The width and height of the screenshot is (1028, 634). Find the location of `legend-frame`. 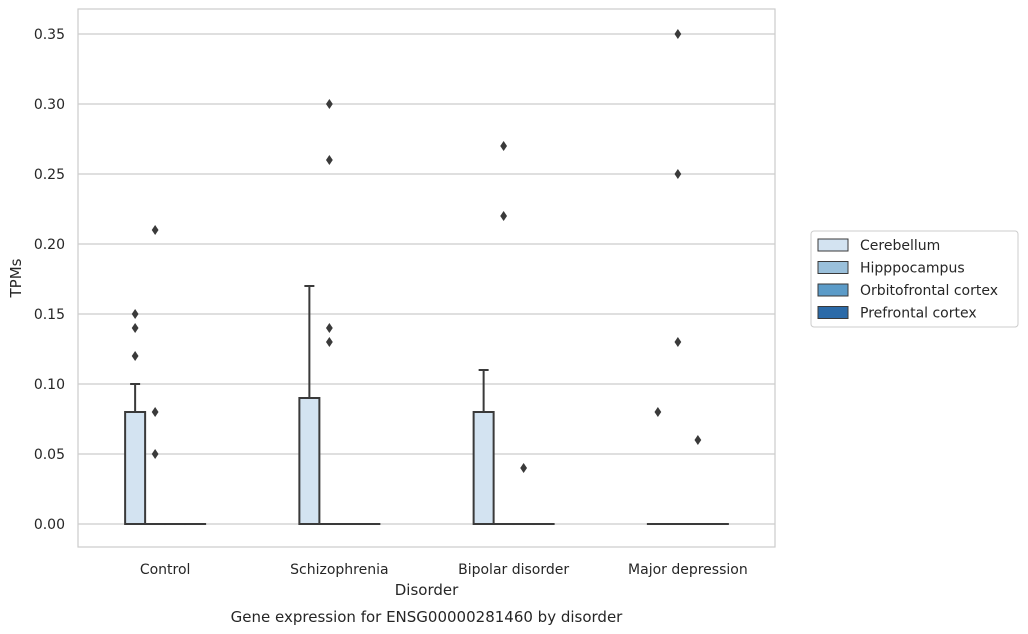

legend-frame is located at coordinates (914, 279).